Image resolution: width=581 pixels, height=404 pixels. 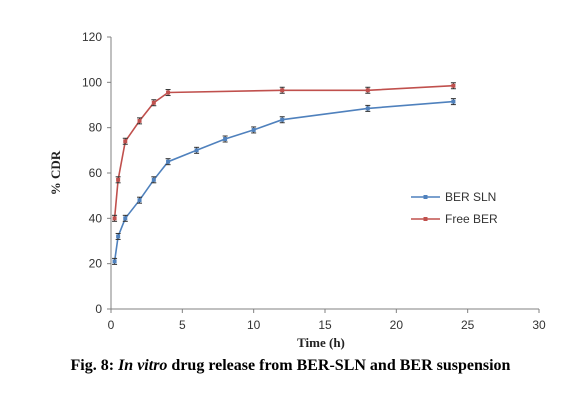 What do you see at coordinates (92, 37) in the screenshot?
I see `y-tick-label: 120` at bounding box center [92, 37].